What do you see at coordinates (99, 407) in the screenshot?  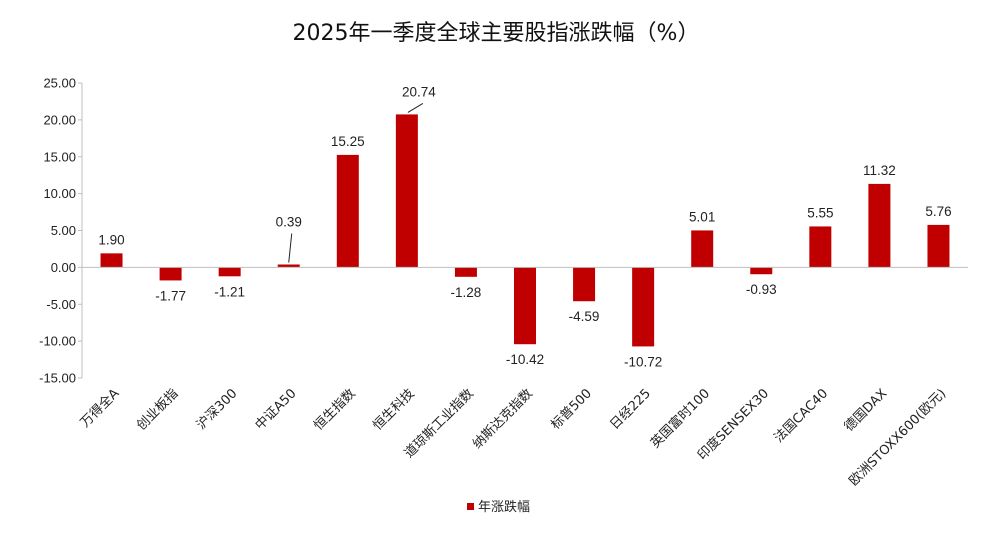 I see `x-tick-label: 万得全A` at bounding box center [99, 407].